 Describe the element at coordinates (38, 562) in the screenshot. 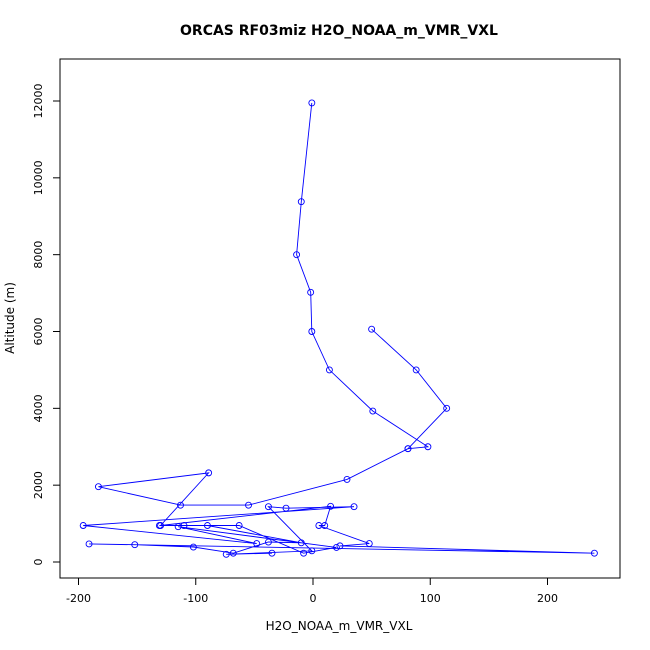

I see `y-tick-label: 0` at that location.